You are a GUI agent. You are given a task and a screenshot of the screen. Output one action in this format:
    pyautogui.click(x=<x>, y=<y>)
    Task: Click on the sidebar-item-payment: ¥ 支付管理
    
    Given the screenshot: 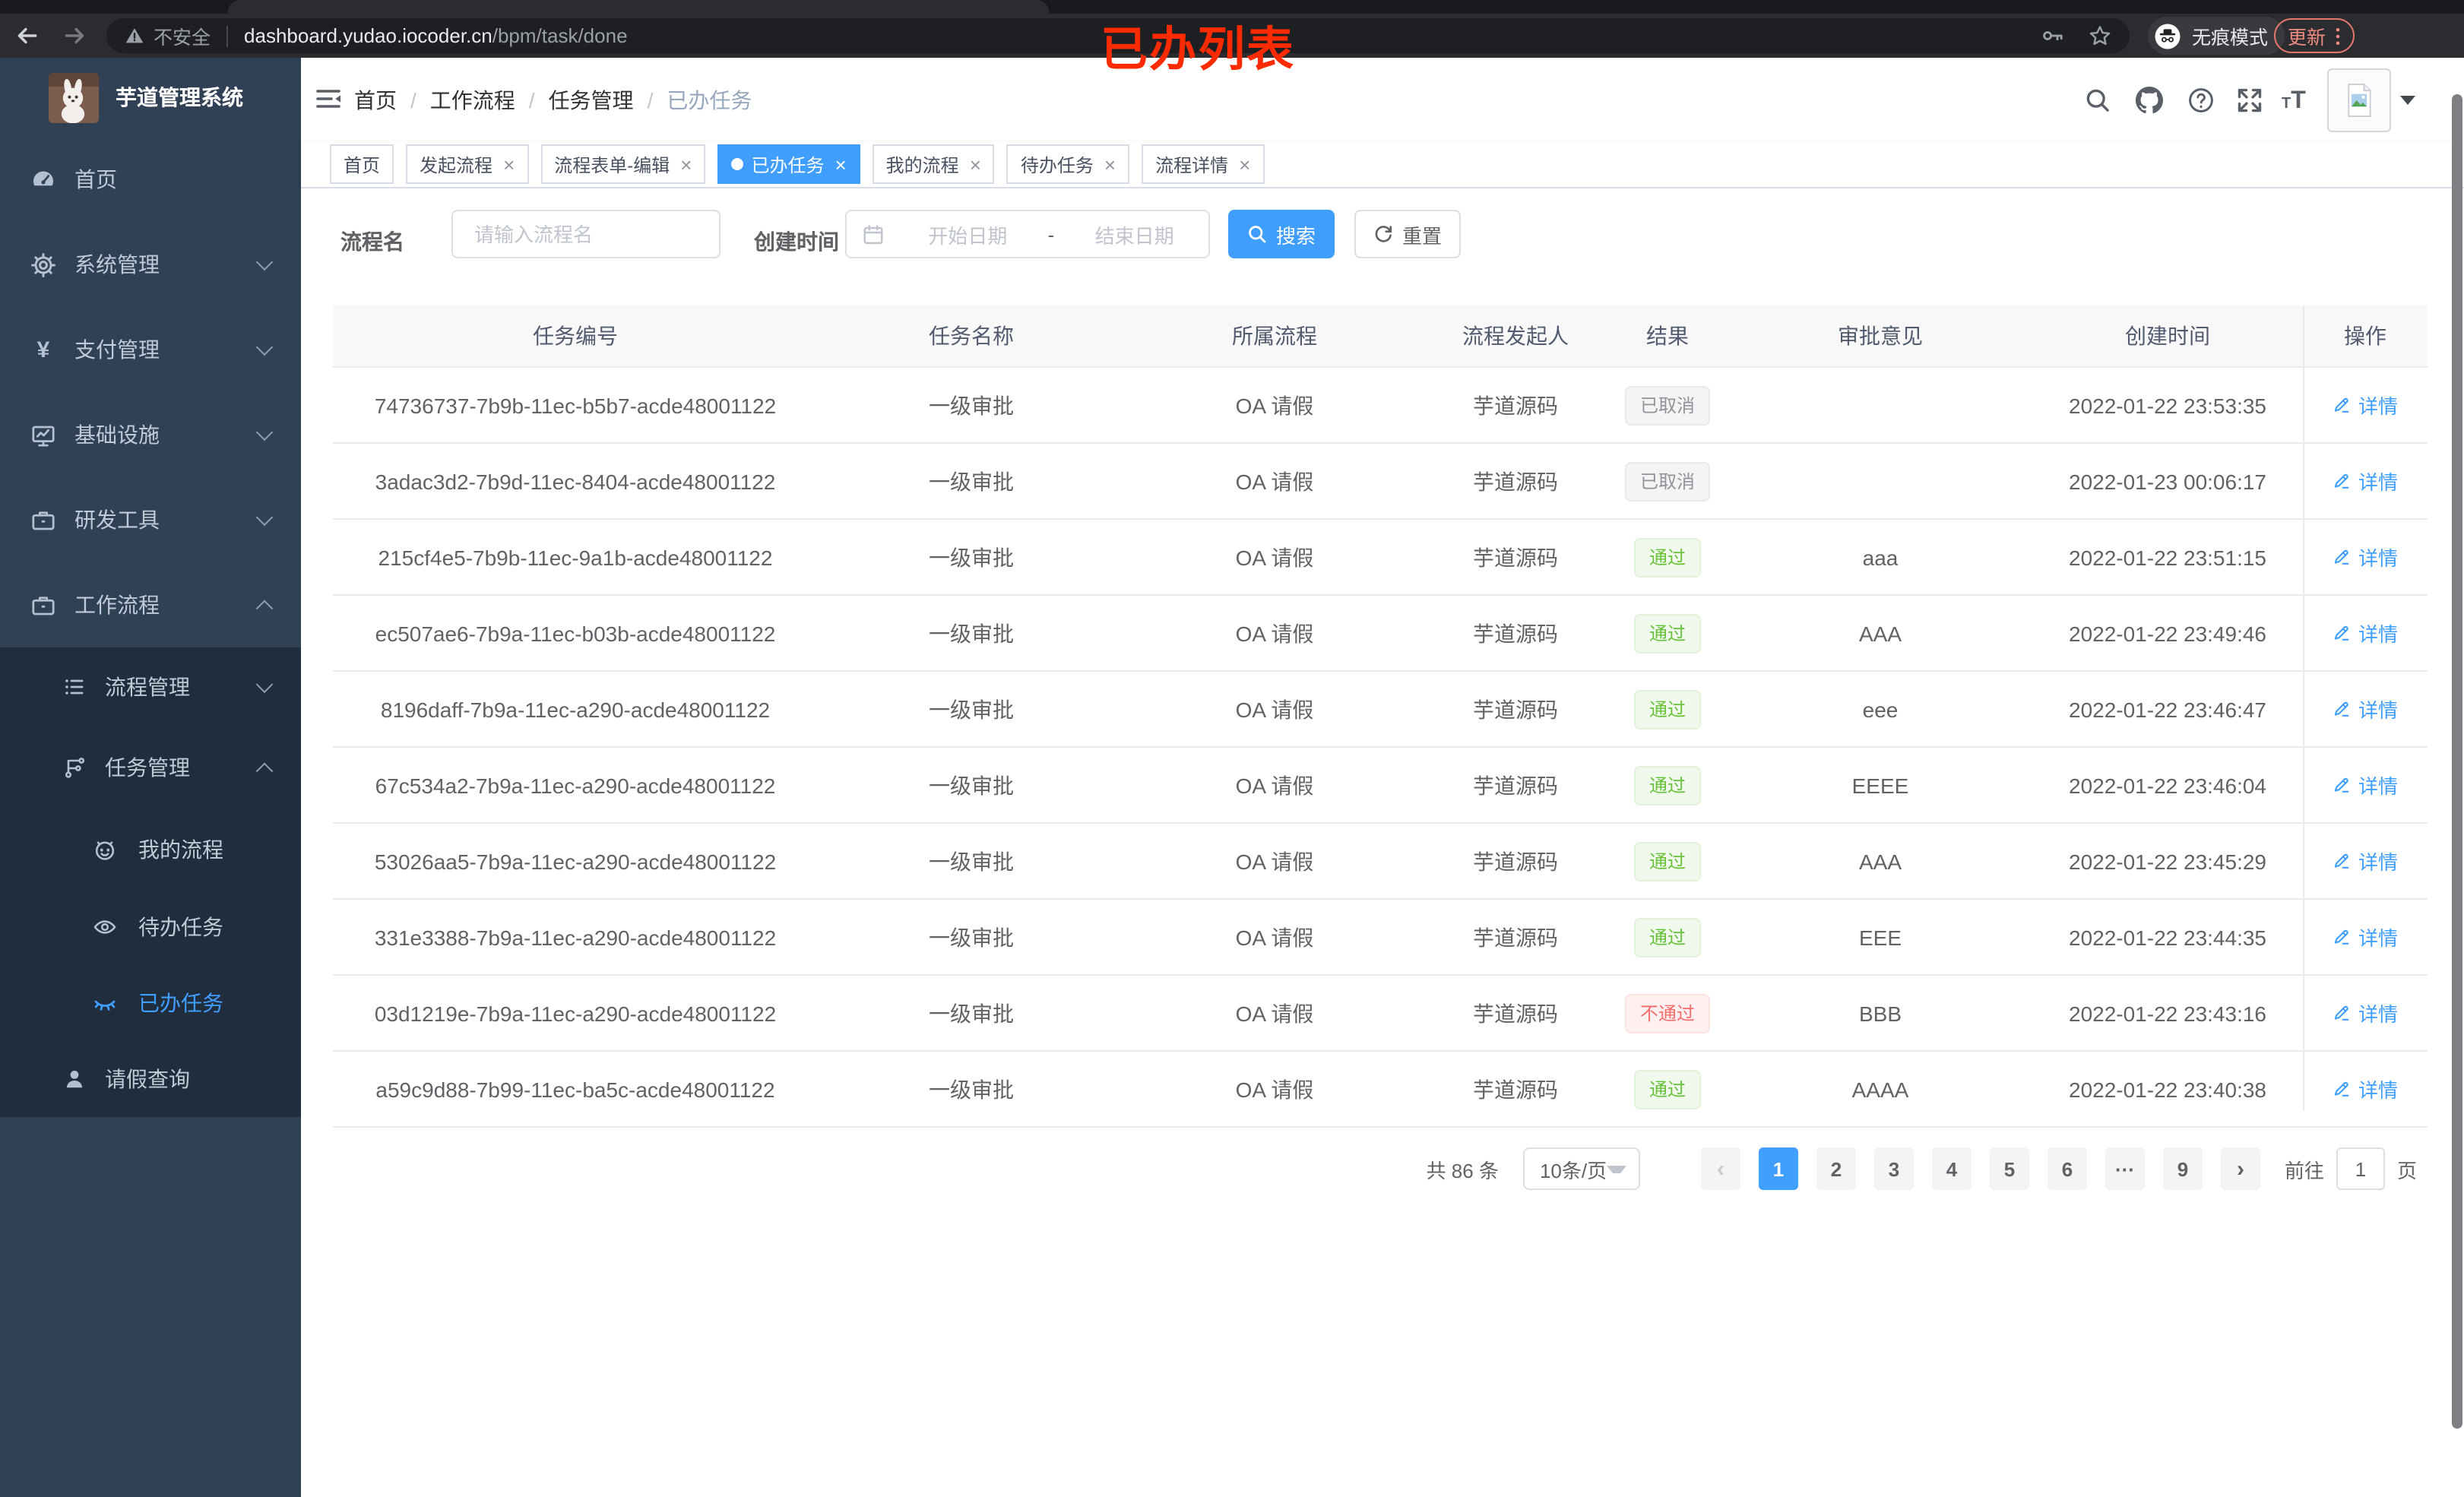 What is the action you would take?
    pyautogui.click(x=150, y=349)
    